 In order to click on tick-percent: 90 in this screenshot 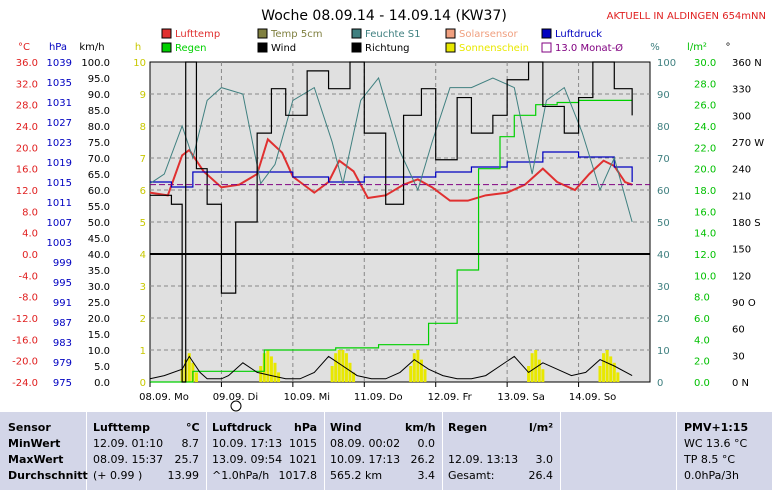, I will do `click(663, 95)`.